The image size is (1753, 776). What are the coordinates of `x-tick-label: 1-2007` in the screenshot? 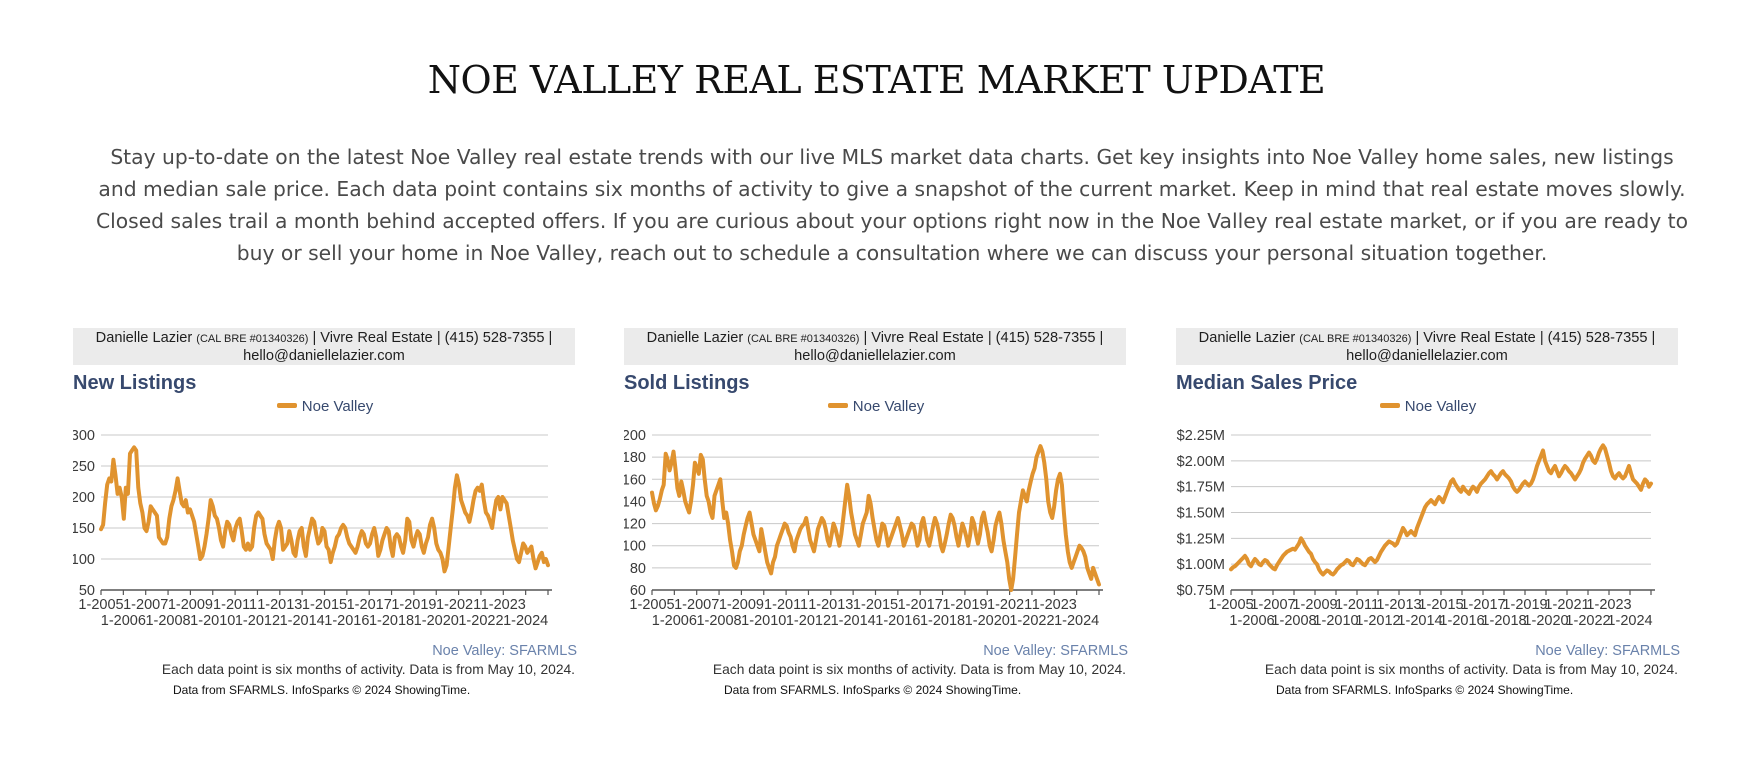 It's located at (696, 605).